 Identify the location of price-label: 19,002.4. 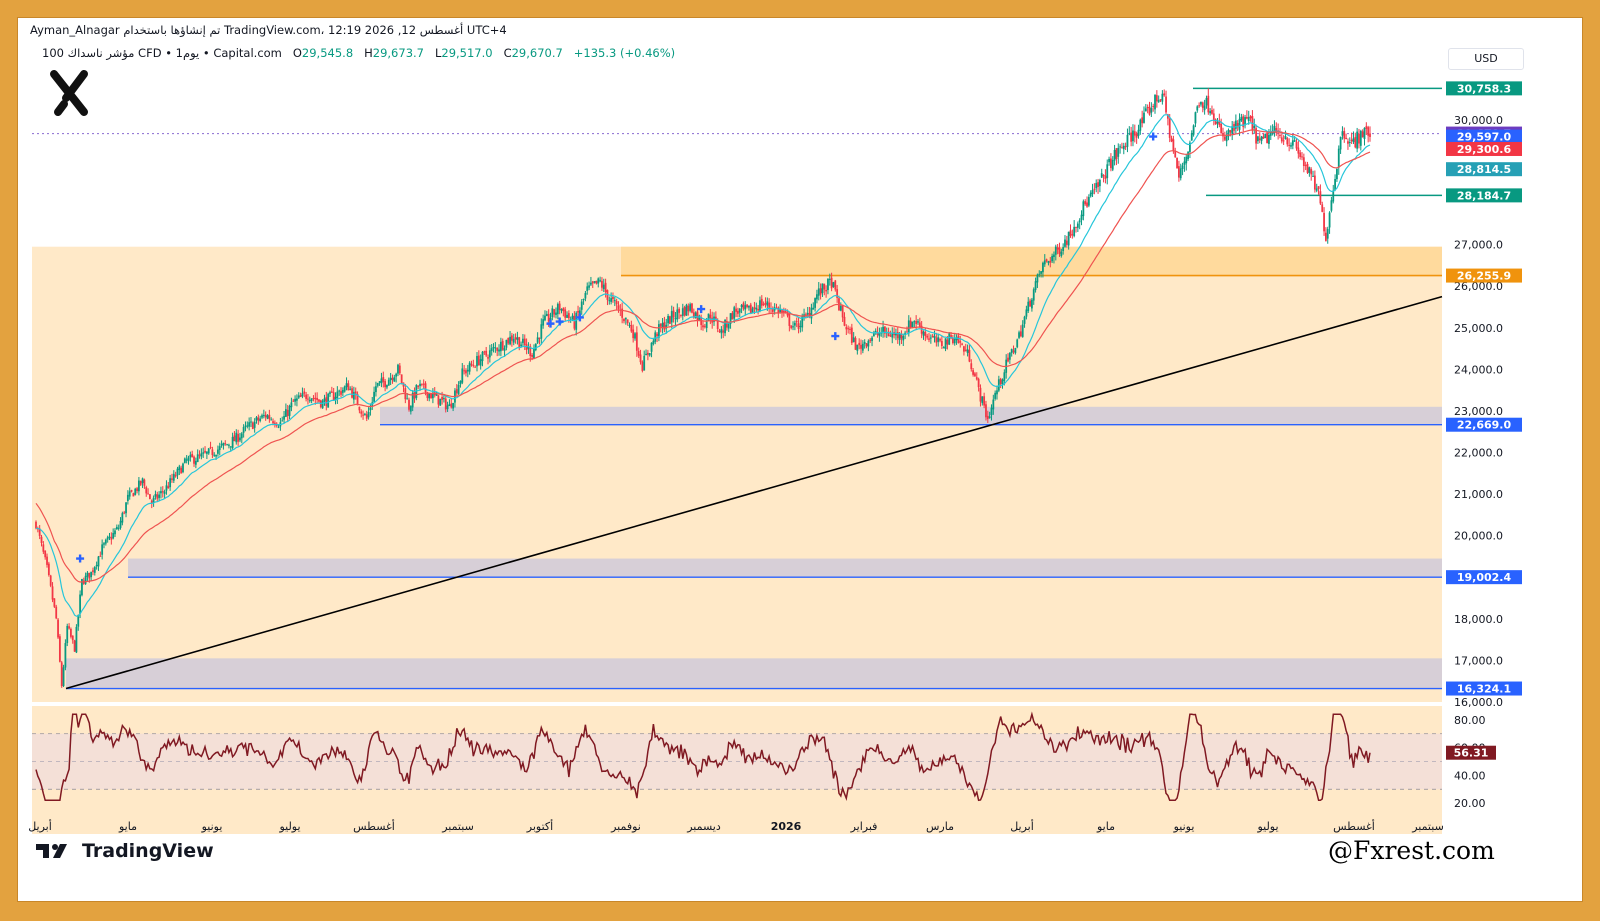
(1484, 577).